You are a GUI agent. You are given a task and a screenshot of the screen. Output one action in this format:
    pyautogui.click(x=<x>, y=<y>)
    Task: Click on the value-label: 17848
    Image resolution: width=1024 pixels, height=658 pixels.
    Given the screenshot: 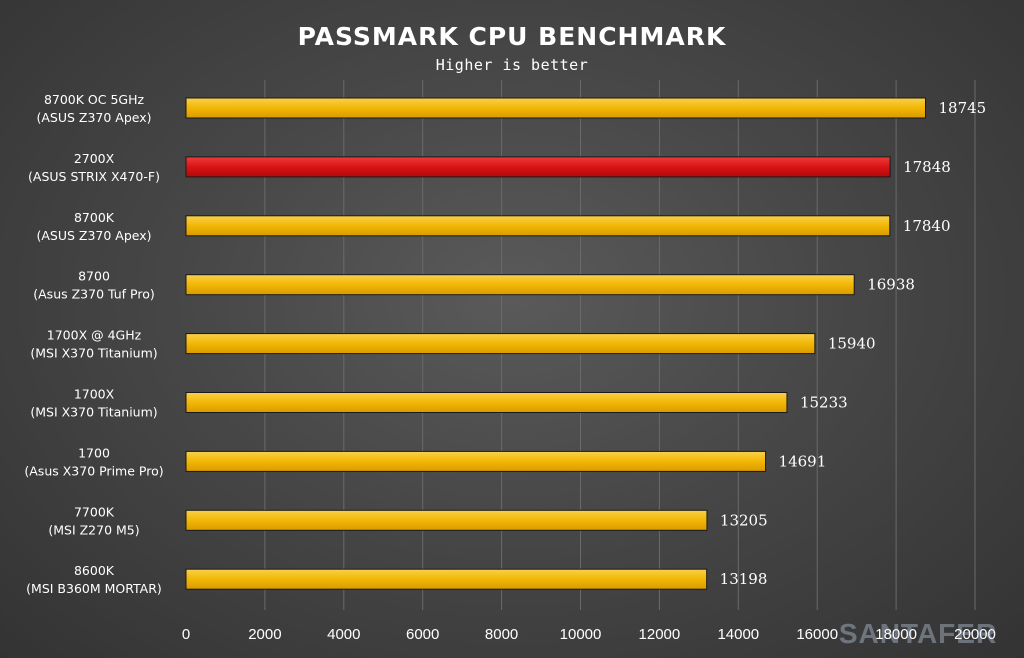 What is the action you would take?
    pyautogui.click(x=927, y=167)
    